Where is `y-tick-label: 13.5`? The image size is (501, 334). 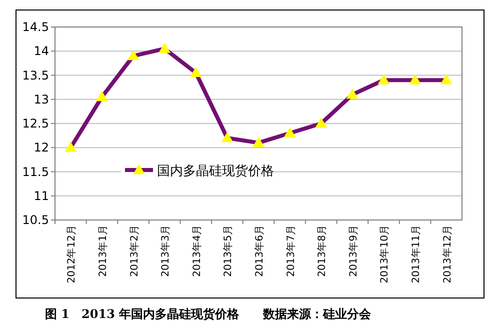 y-tick-label: 13.5 is located at coordinates (35, 75).